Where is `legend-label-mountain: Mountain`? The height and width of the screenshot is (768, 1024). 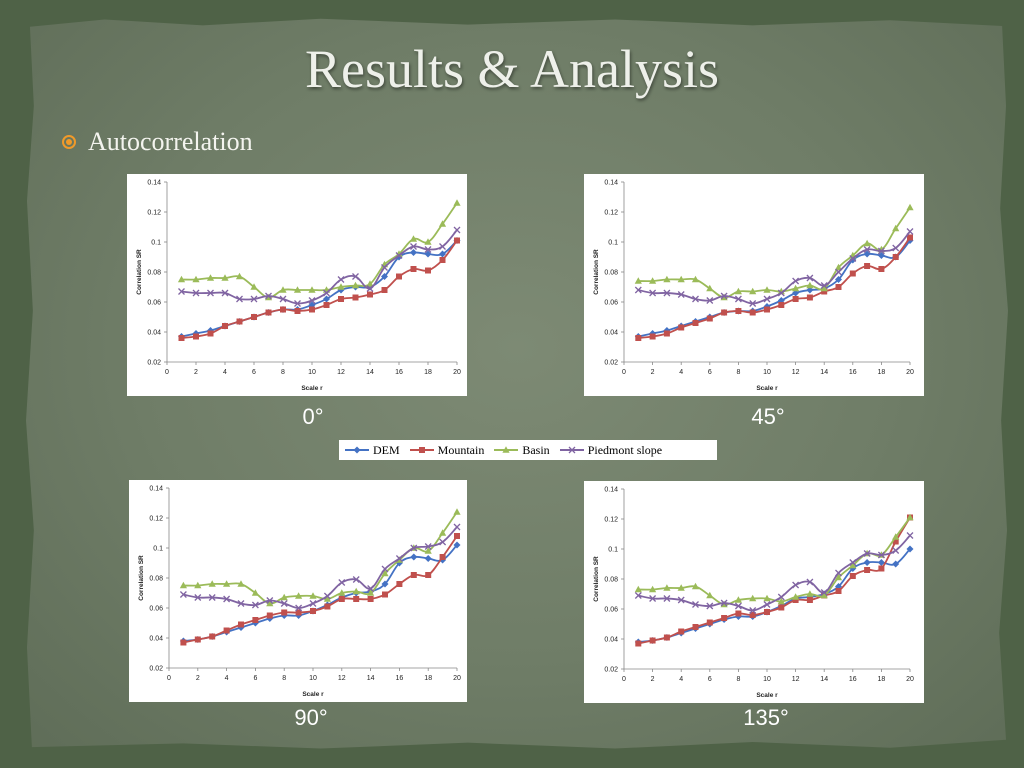
legend-label-mountain: Mountain is located at coordinates (461, 449).